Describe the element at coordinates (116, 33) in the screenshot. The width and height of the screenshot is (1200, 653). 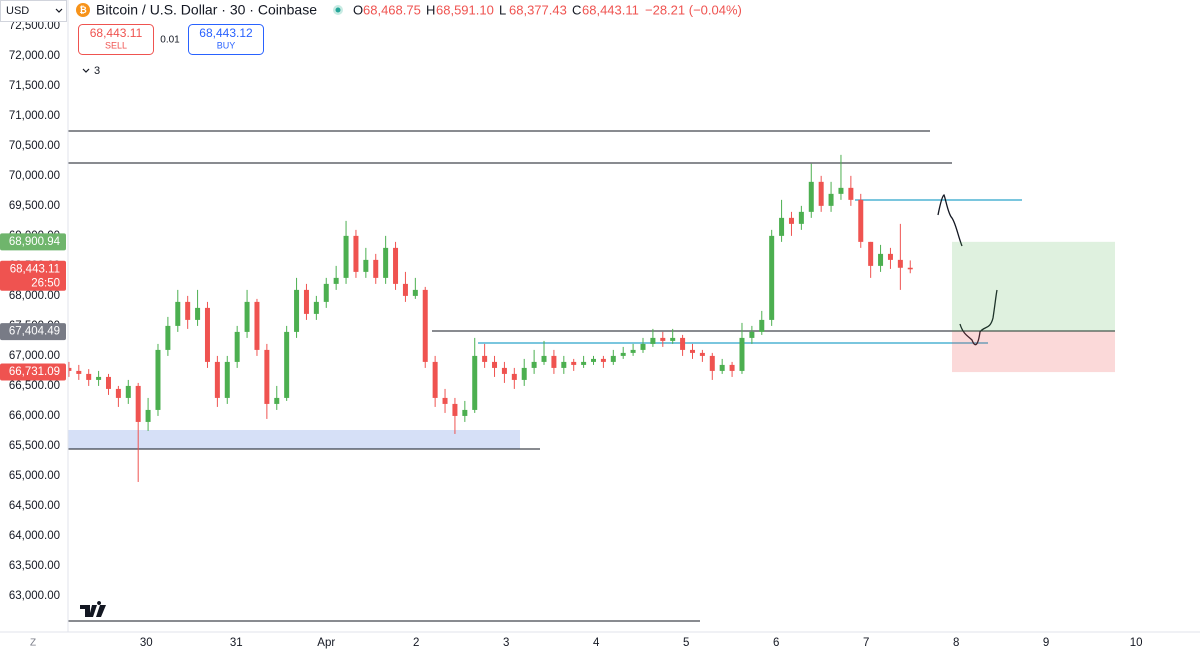
I see `sell-price: 68,443.11` at that location.